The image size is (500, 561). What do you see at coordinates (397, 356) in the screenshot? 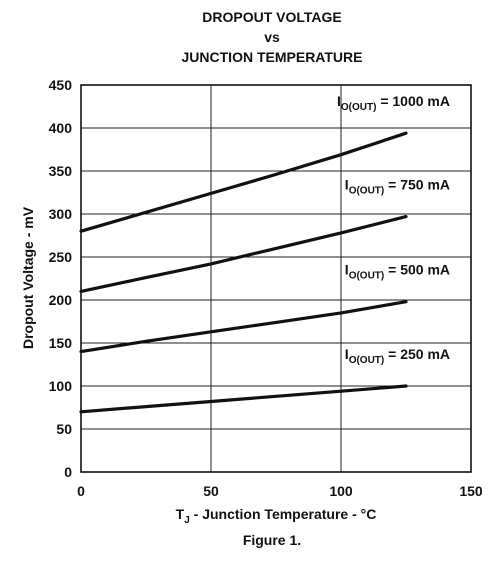
I see `series-label-3: IO(OUT) = 250 mA` at bounding box center [397, 356].